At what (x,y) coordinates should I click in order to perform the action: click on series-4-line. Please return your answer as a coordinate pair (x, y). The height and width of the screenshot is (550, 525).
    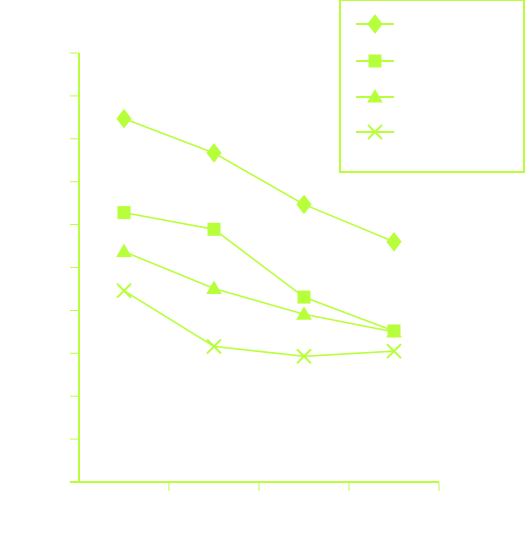
    Looking at the image, I should click on (259, 323).